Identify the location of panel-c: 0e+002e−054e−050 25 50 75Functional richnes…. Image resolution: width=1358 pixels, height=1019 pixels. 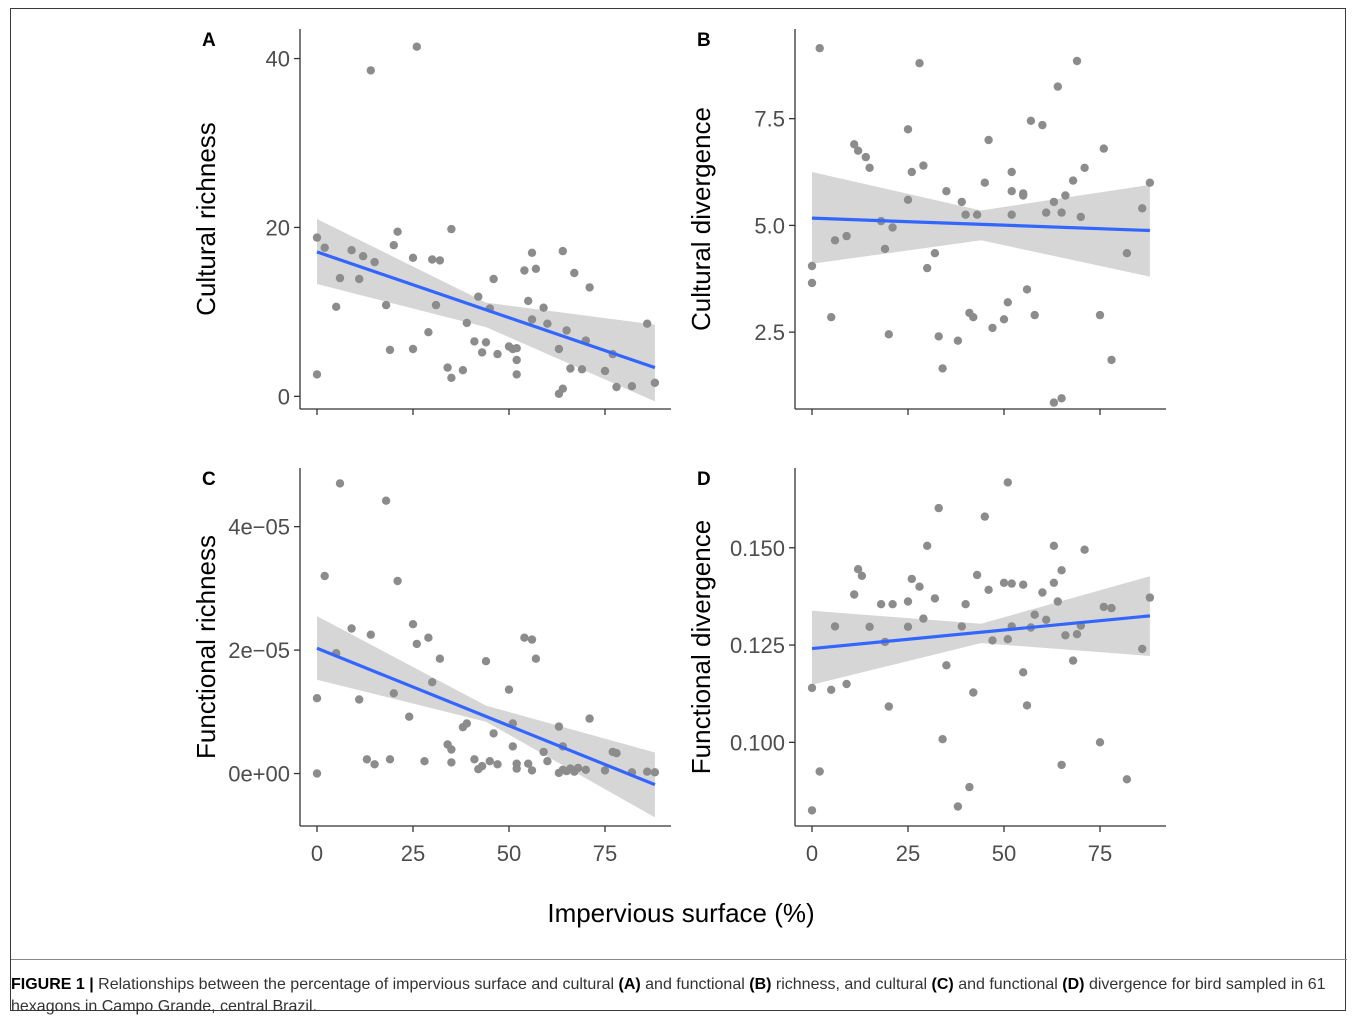
(431, 667).